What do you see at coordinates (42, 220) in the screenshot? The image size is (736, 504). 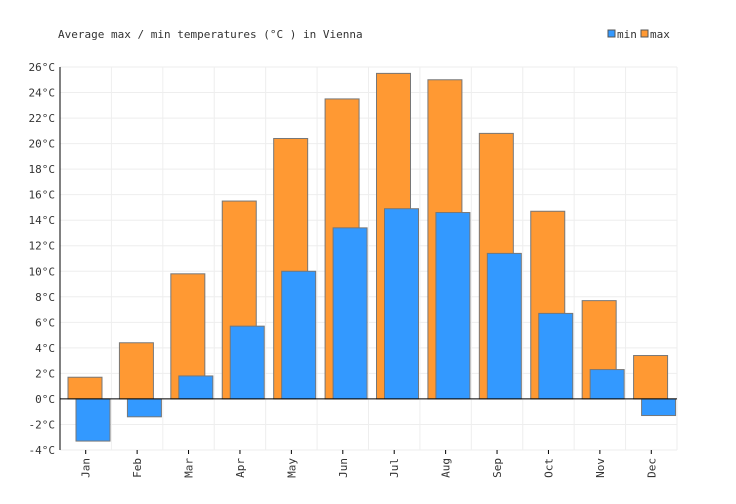 I see `y-tick-label: 14°C` at bounding box center [42, 220].